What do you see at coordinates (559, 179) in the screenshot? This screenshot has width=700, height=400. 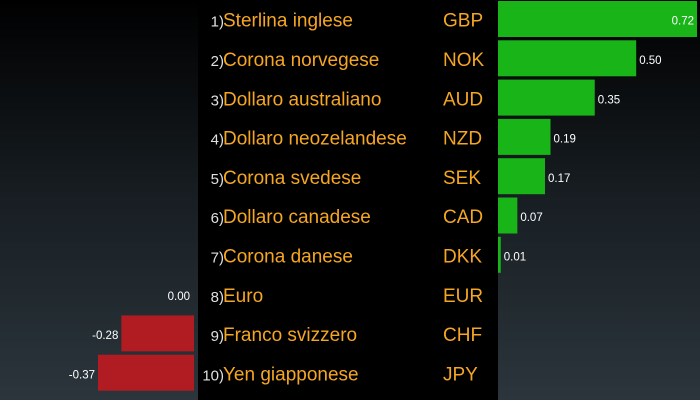 I see `bar-value-label: 0.17` at bounding box center [559, 179].